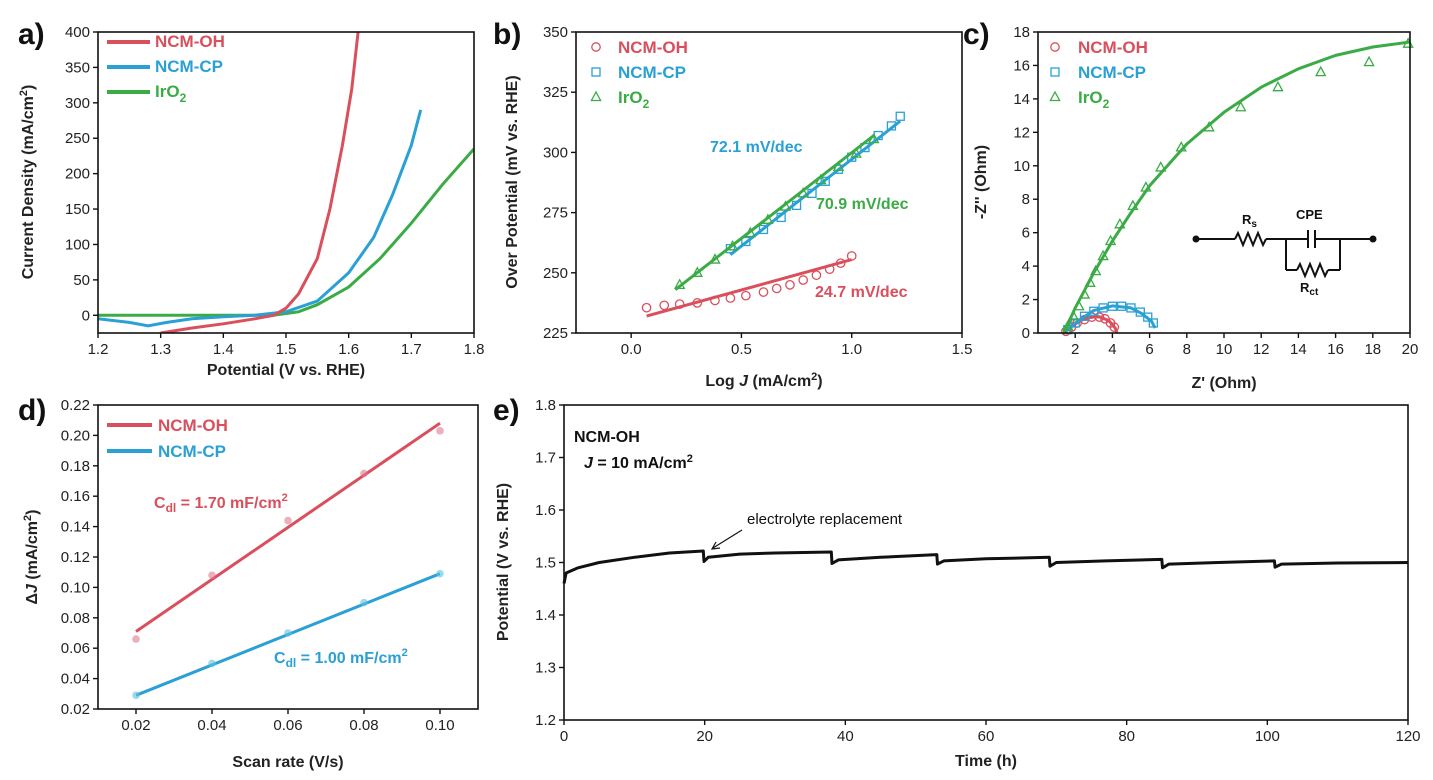 The width and height of the screenshot is (1433, 780). Describe the element at coordinates (985, 566) in the screenshot. I see `panel-e-series-0-line` at that location.